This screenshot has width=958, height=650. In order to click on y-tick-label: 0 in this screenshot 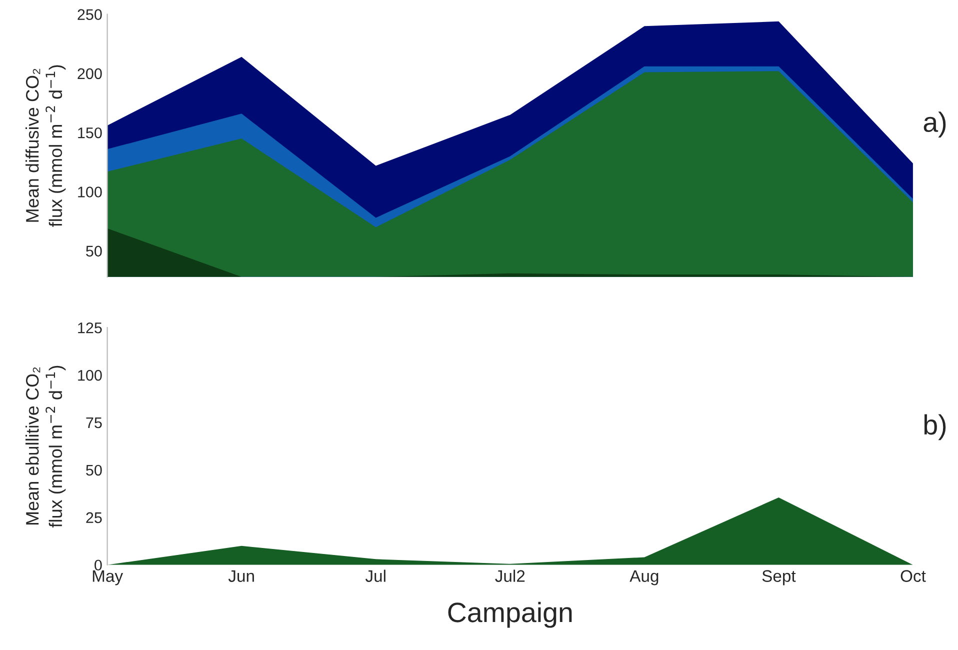, I will do `click(98, 565)`.